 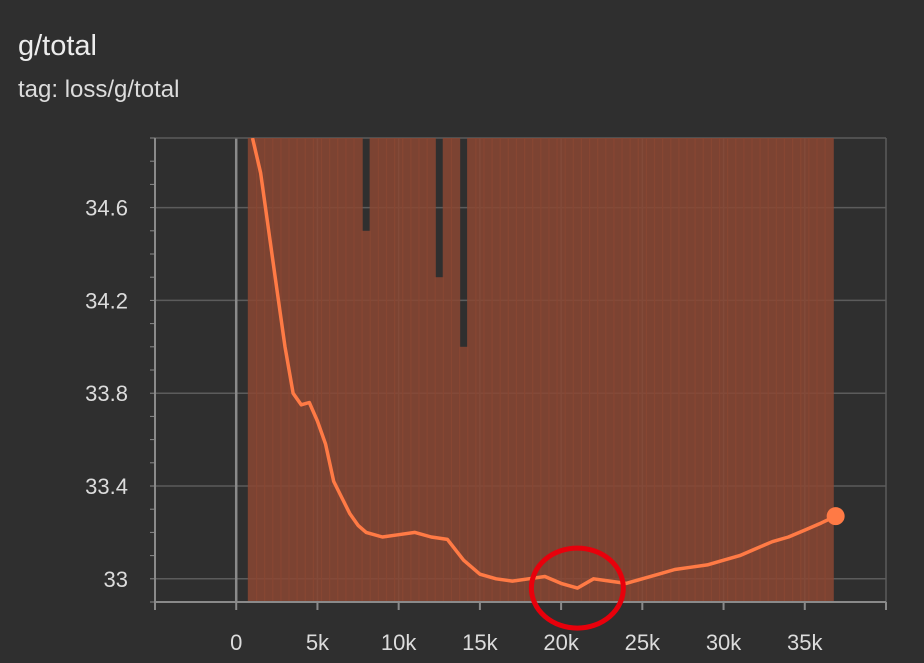 I want to click on y-tick-label: 33.4, so click(x=106, y=486).